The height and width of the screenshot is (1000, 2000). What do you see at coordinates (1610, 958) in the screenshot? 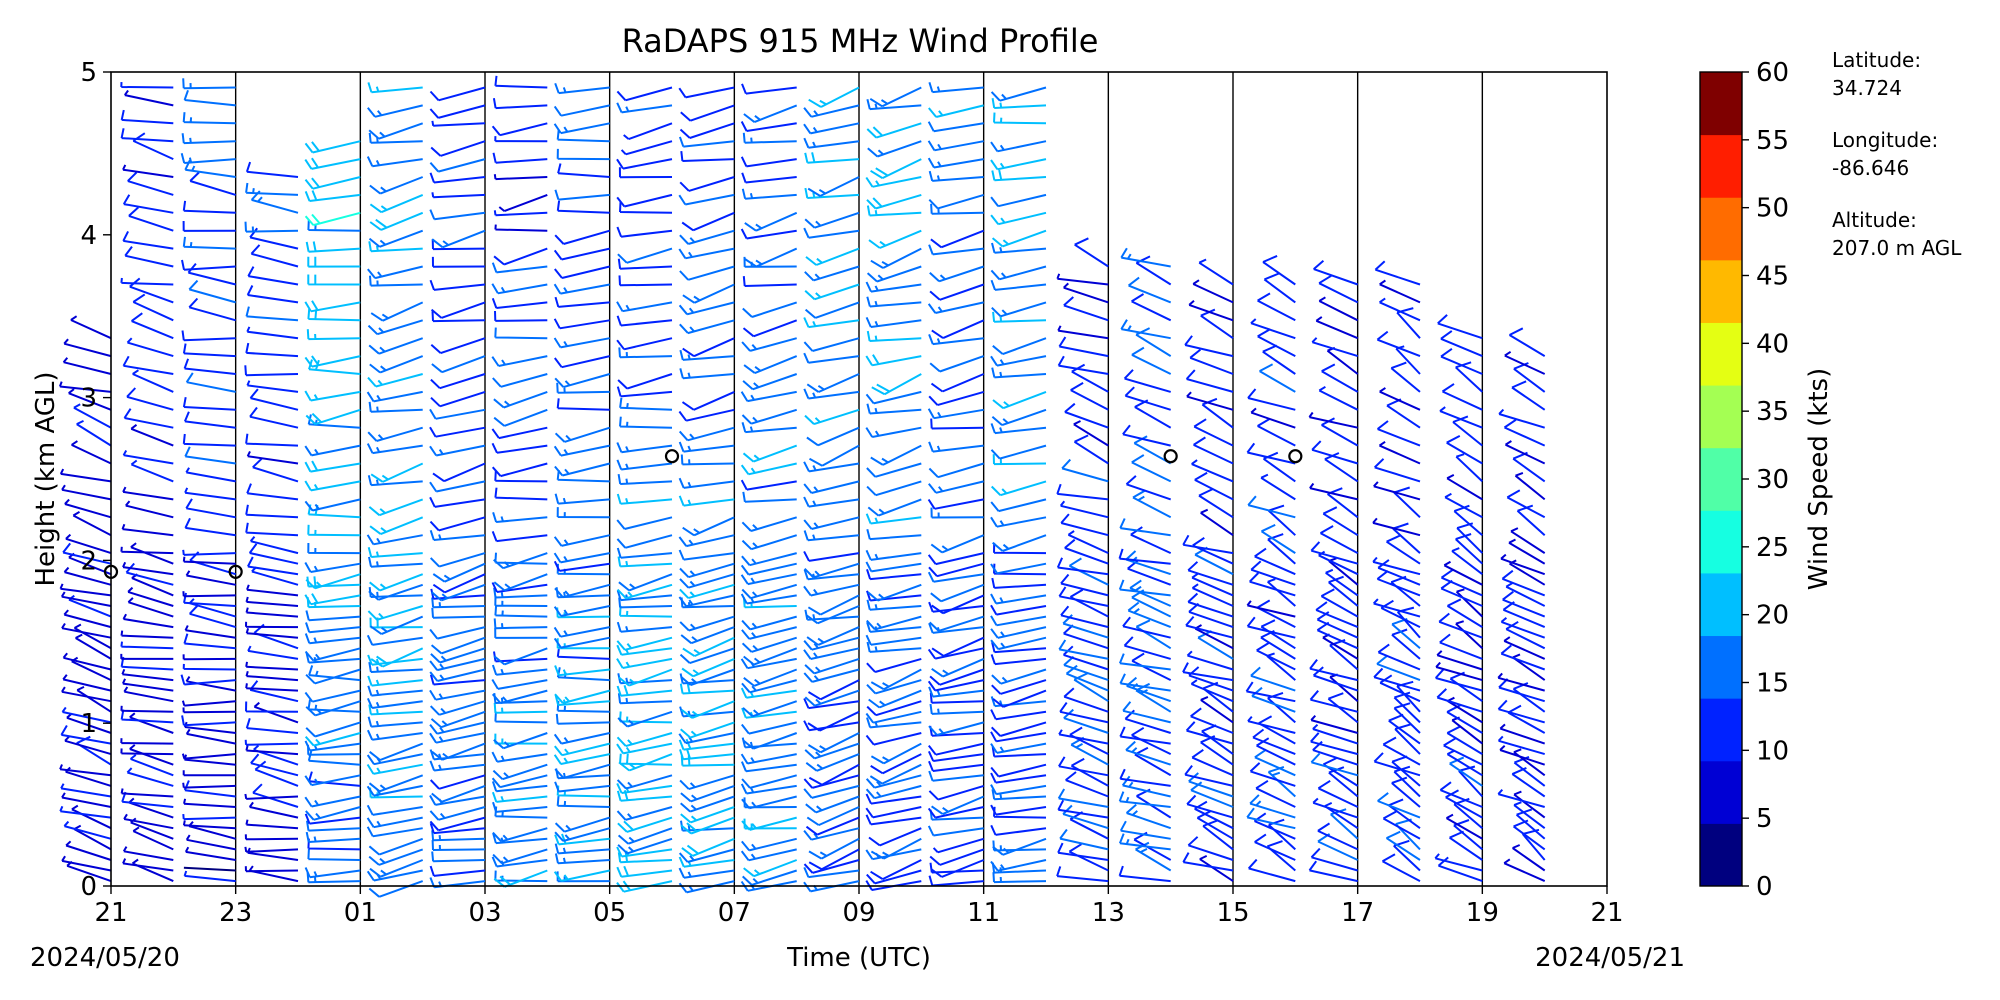
I see `x-axis-end-date: 2024/05/21` at bounding box center [1610, 958].